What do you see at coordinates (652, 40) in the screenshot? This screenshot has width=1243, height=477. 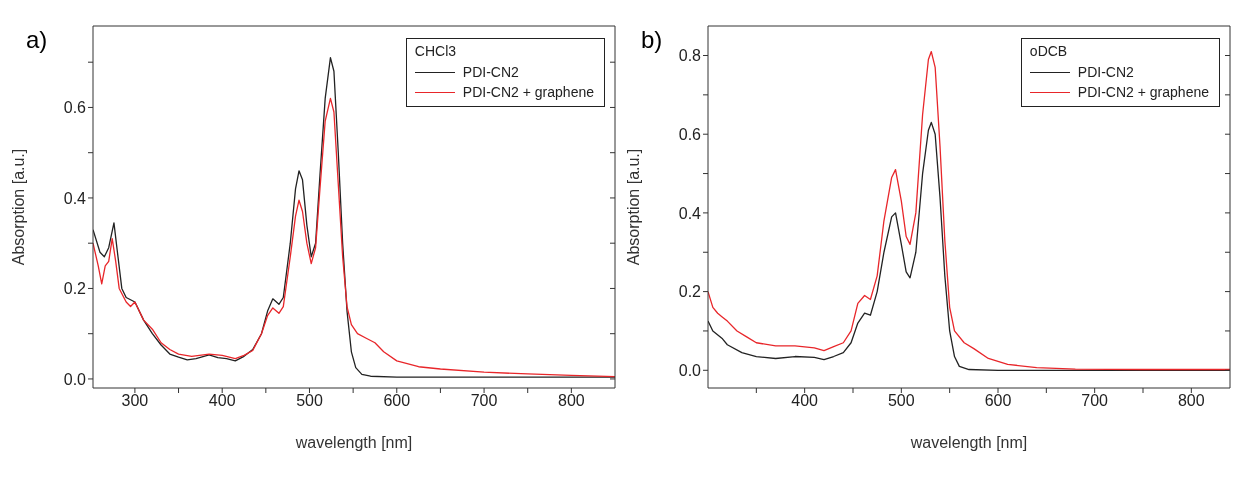 I see `chart-title: b)` at bounding box center [652, 40].